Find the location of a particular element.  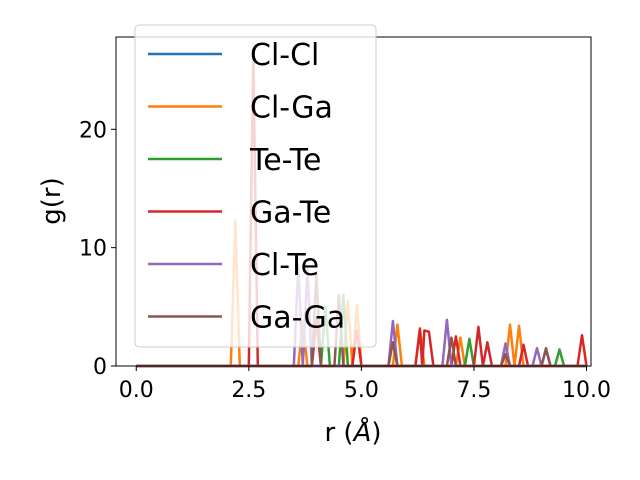

y-tick-label: 10 is located at coordinates (93, 249).